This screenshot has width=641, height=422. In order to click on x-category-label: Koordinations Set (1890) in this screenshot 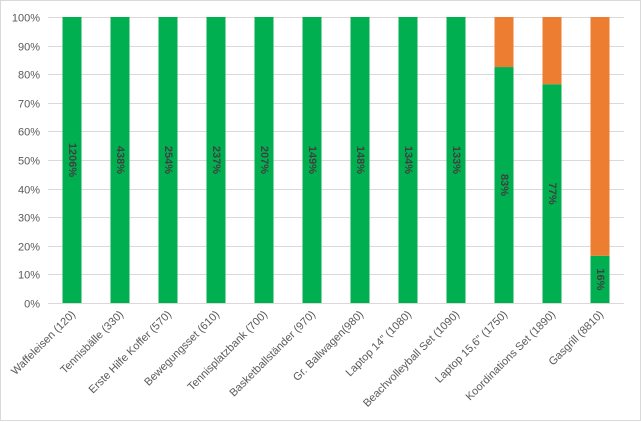, I will do `click(511, 356)`.